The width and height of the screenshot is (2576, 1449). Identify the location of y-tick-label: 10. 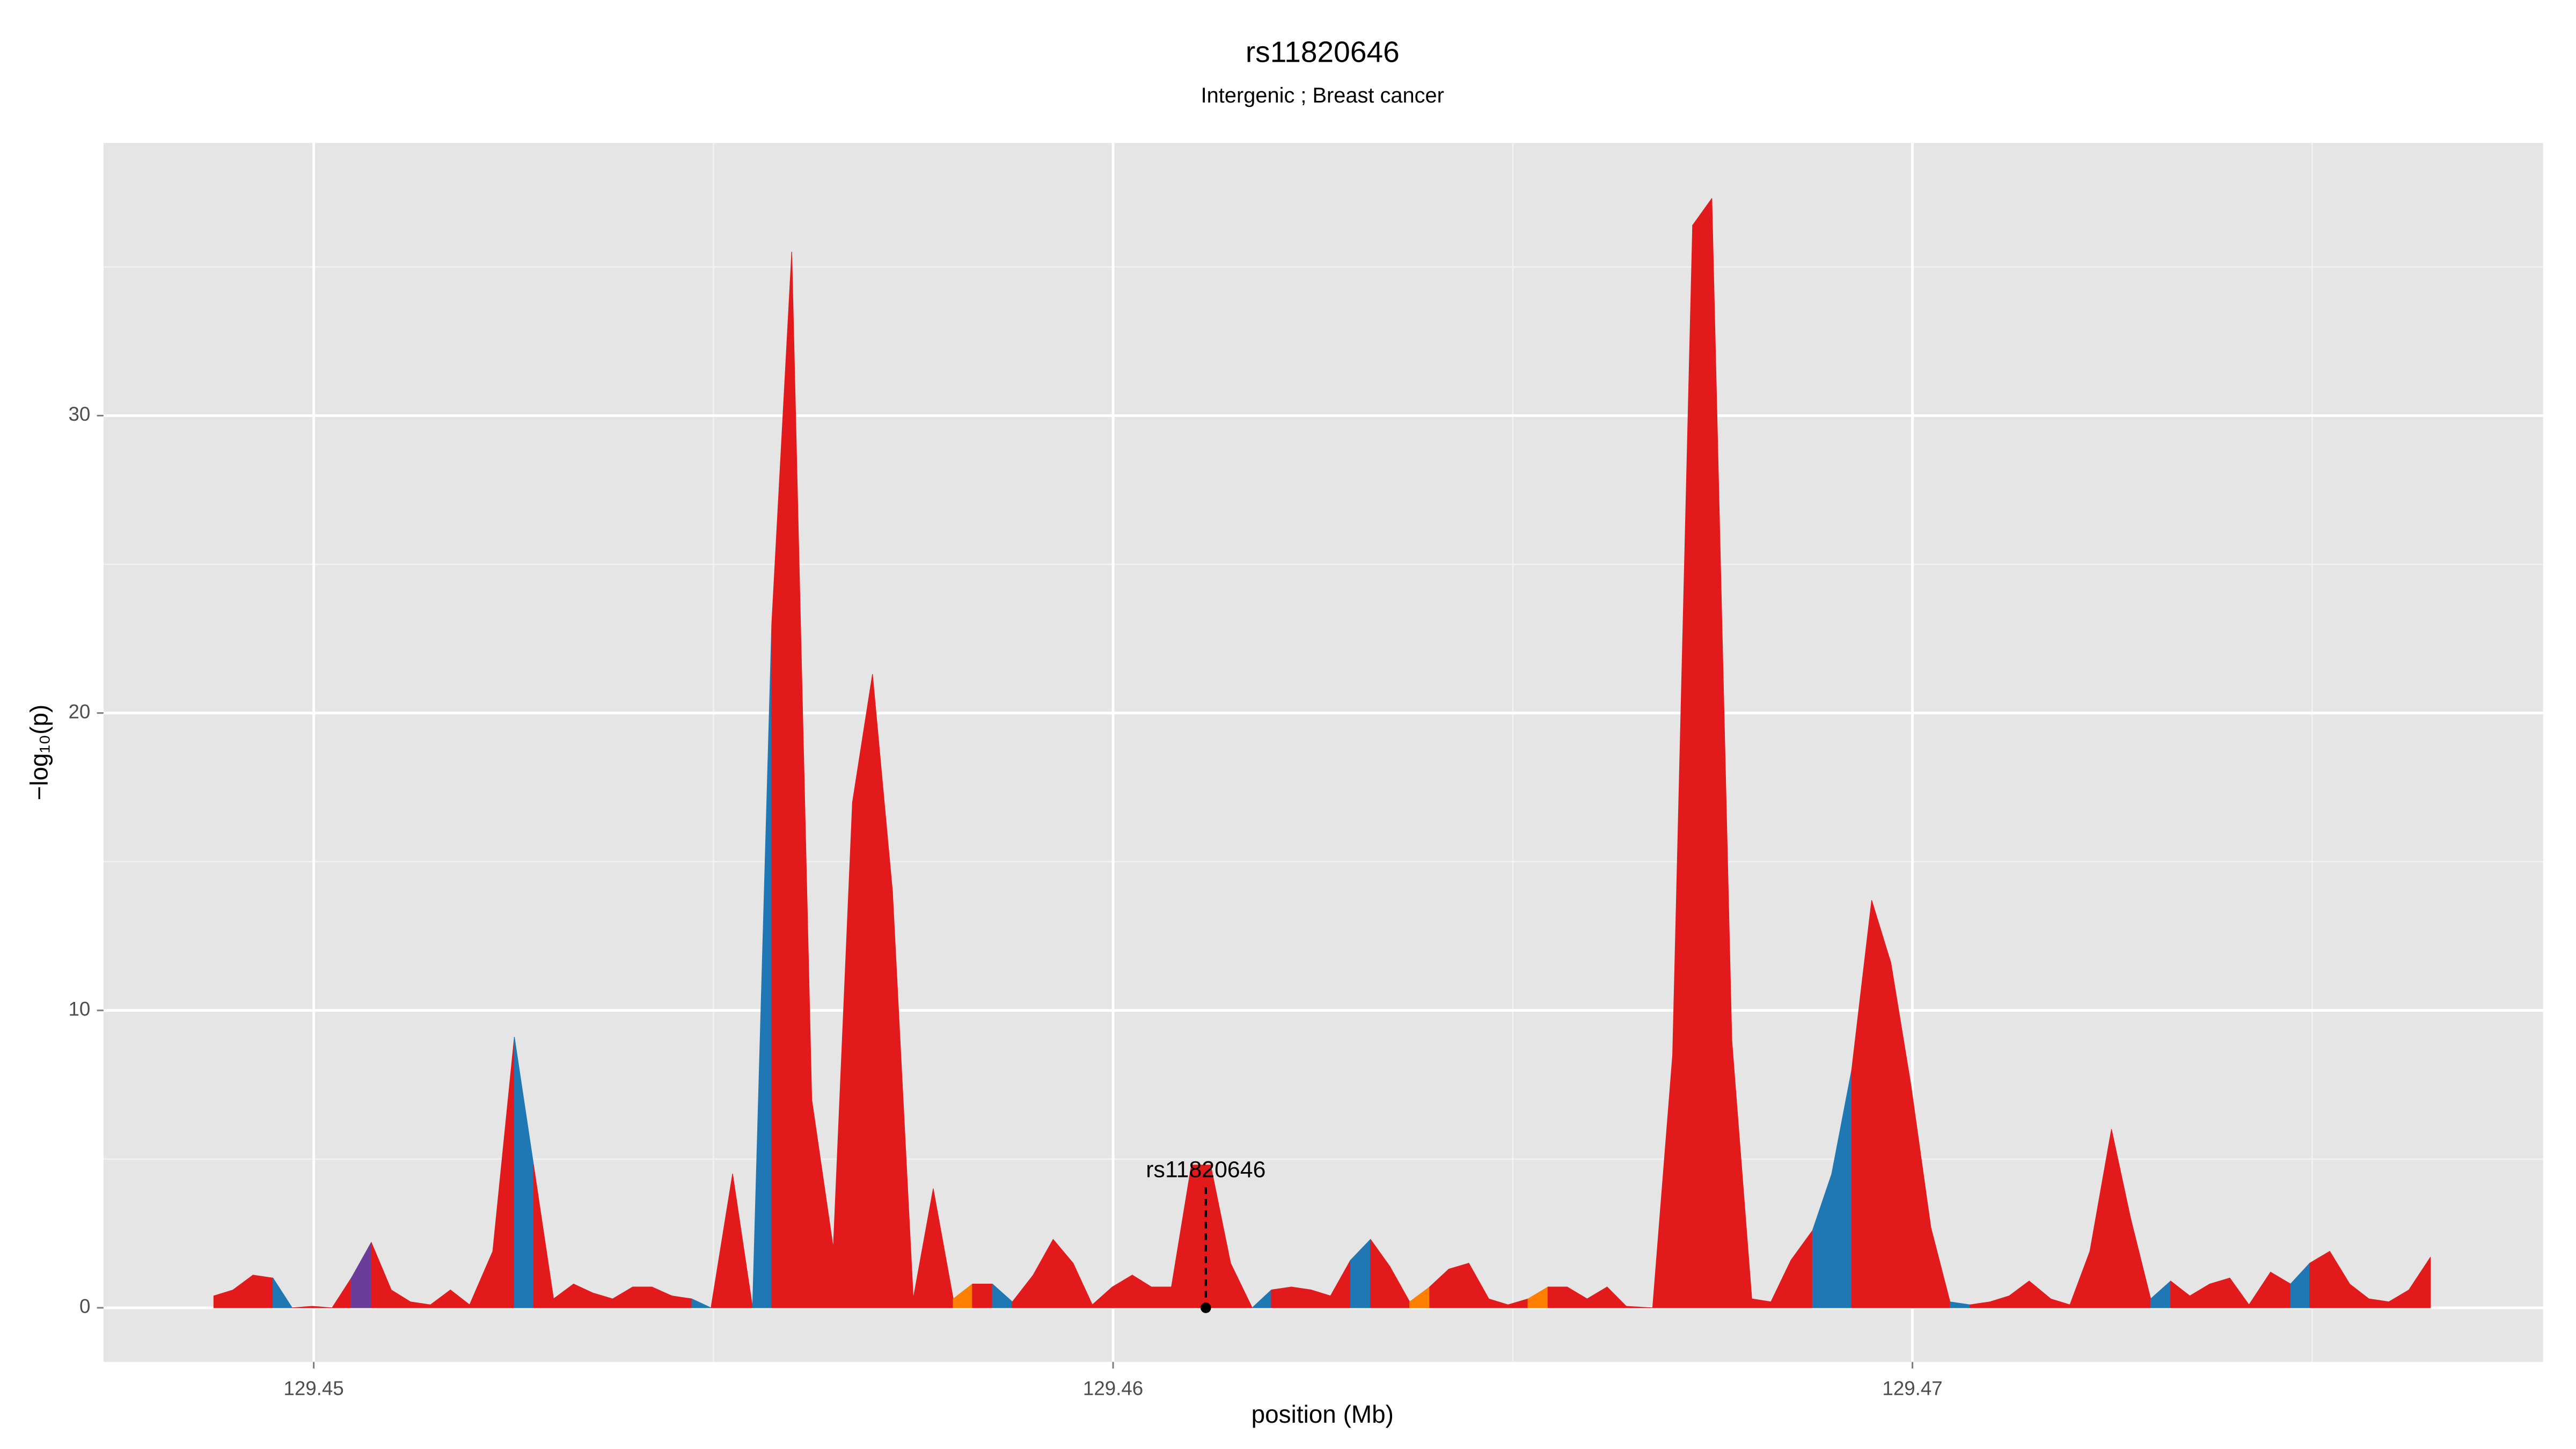
(80, 1009).